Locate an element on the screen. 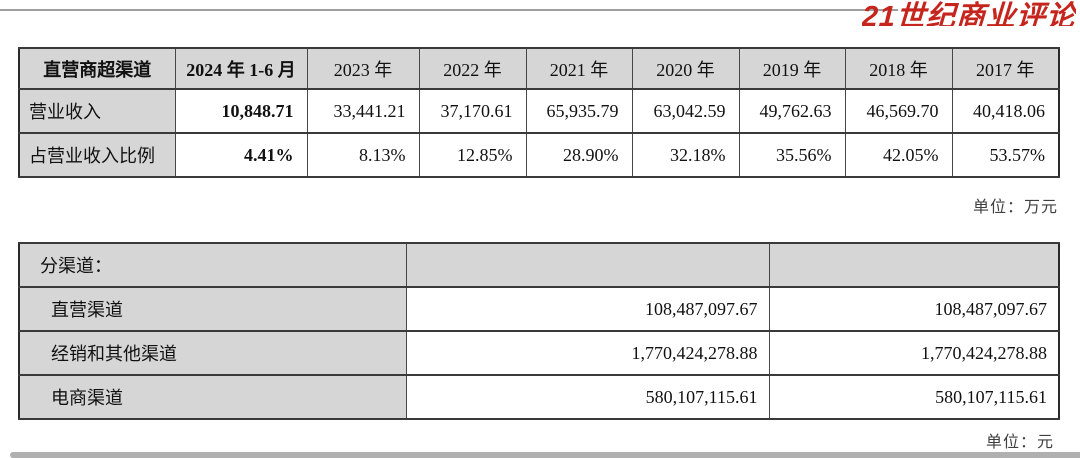 This screenshot has width=1080, height=458. row-label: 营业收入 is located at coordinates (97, 111).